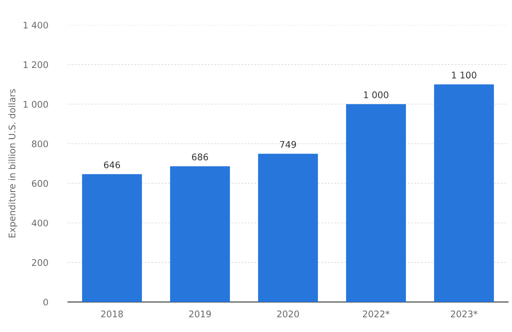  What do you see at coordinates (288, 144) in the screenshot?
I see `data-label: 749` at bounding box center [288, 144].